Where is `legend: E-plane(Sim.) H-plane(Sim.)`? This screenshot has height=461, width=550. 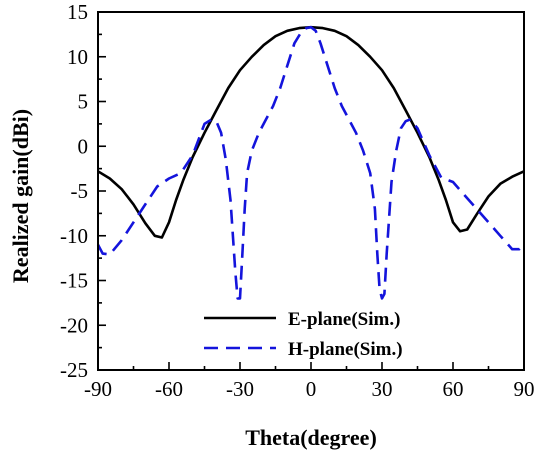 legend: E-plane(Sim.) H-plane(Sim.) is located at coordinates (303, 334).